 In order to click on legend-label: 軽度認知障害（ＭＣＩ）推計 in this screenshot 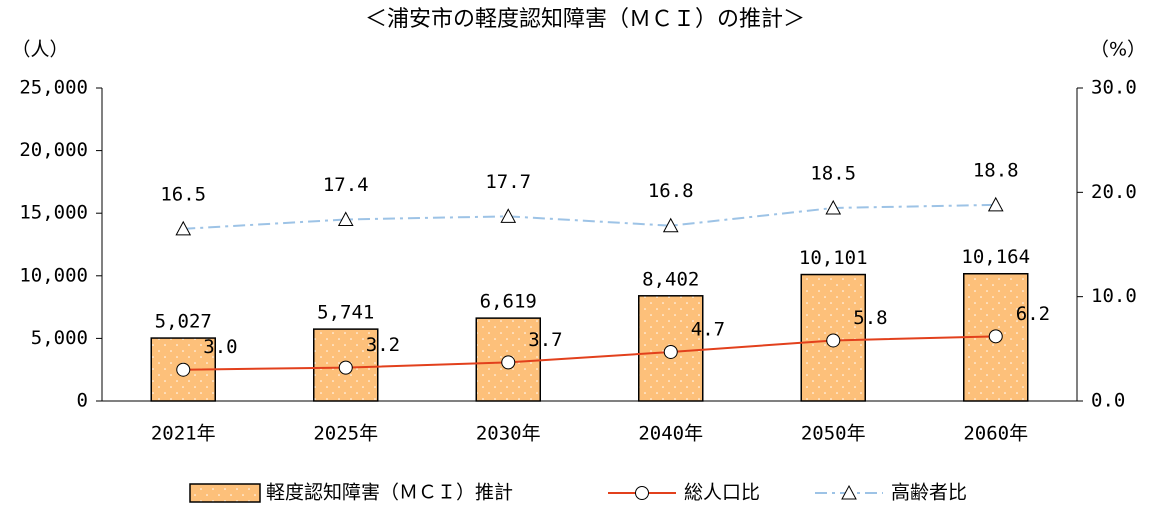, I will do `click(389, 493)`.